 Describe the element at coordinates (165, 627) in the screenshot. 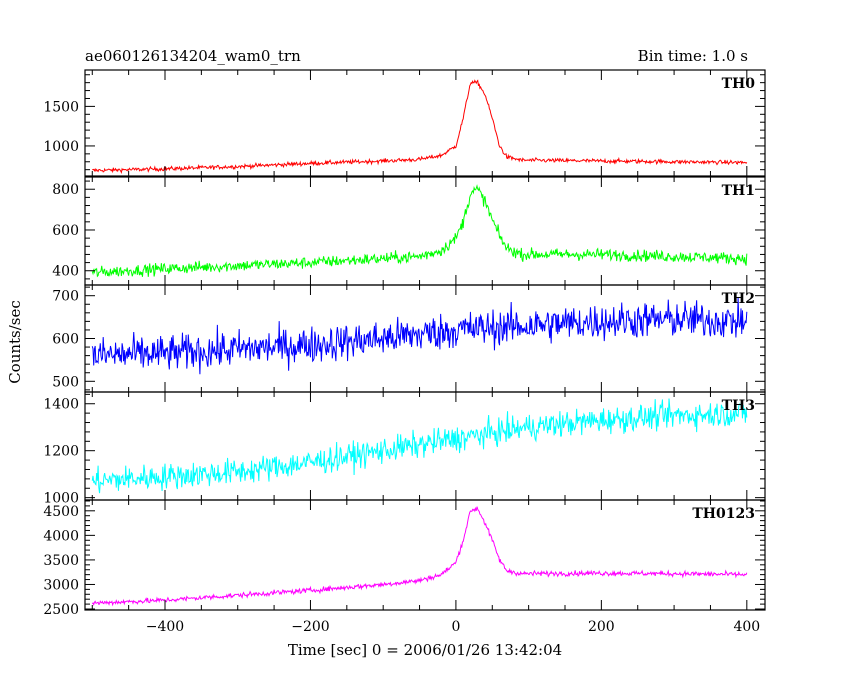

I see `x-tick-label: −400` at that location.